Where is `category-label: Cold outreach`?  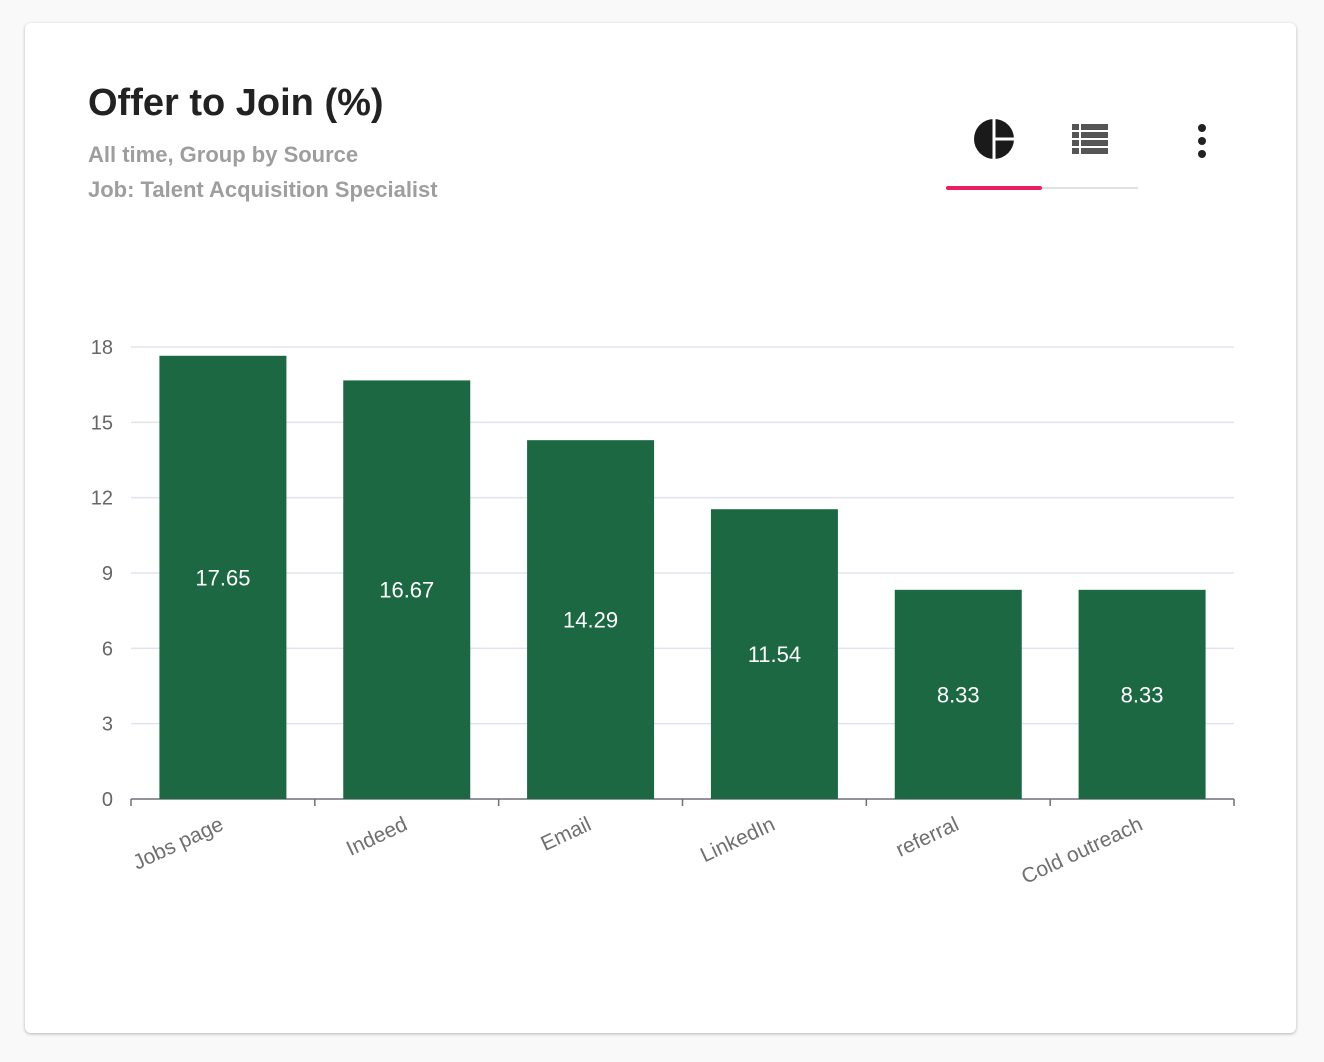
category-label: Cold outreach is located at coordinates (1082, 851).